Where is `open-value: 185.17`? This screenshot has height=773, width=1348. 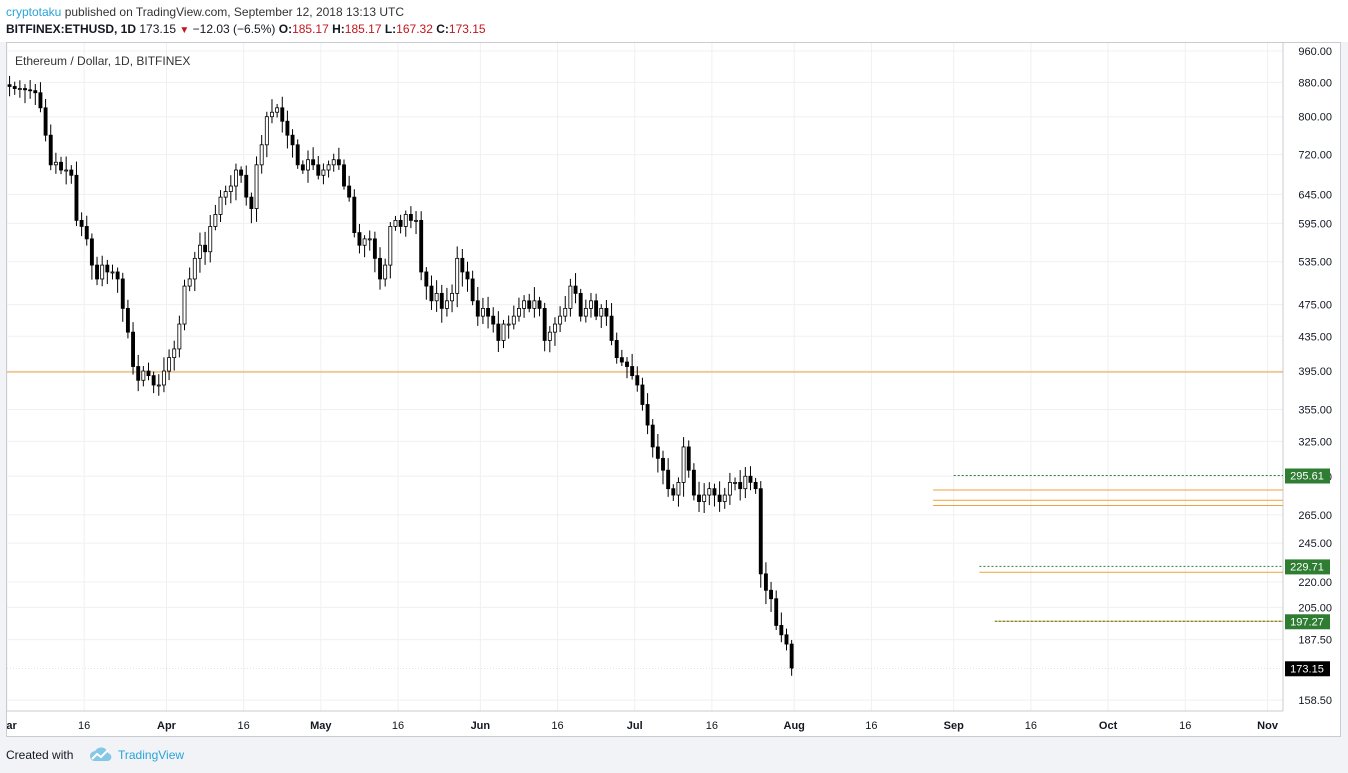
open-value: 185.17 is located at coordinates (310, 29).